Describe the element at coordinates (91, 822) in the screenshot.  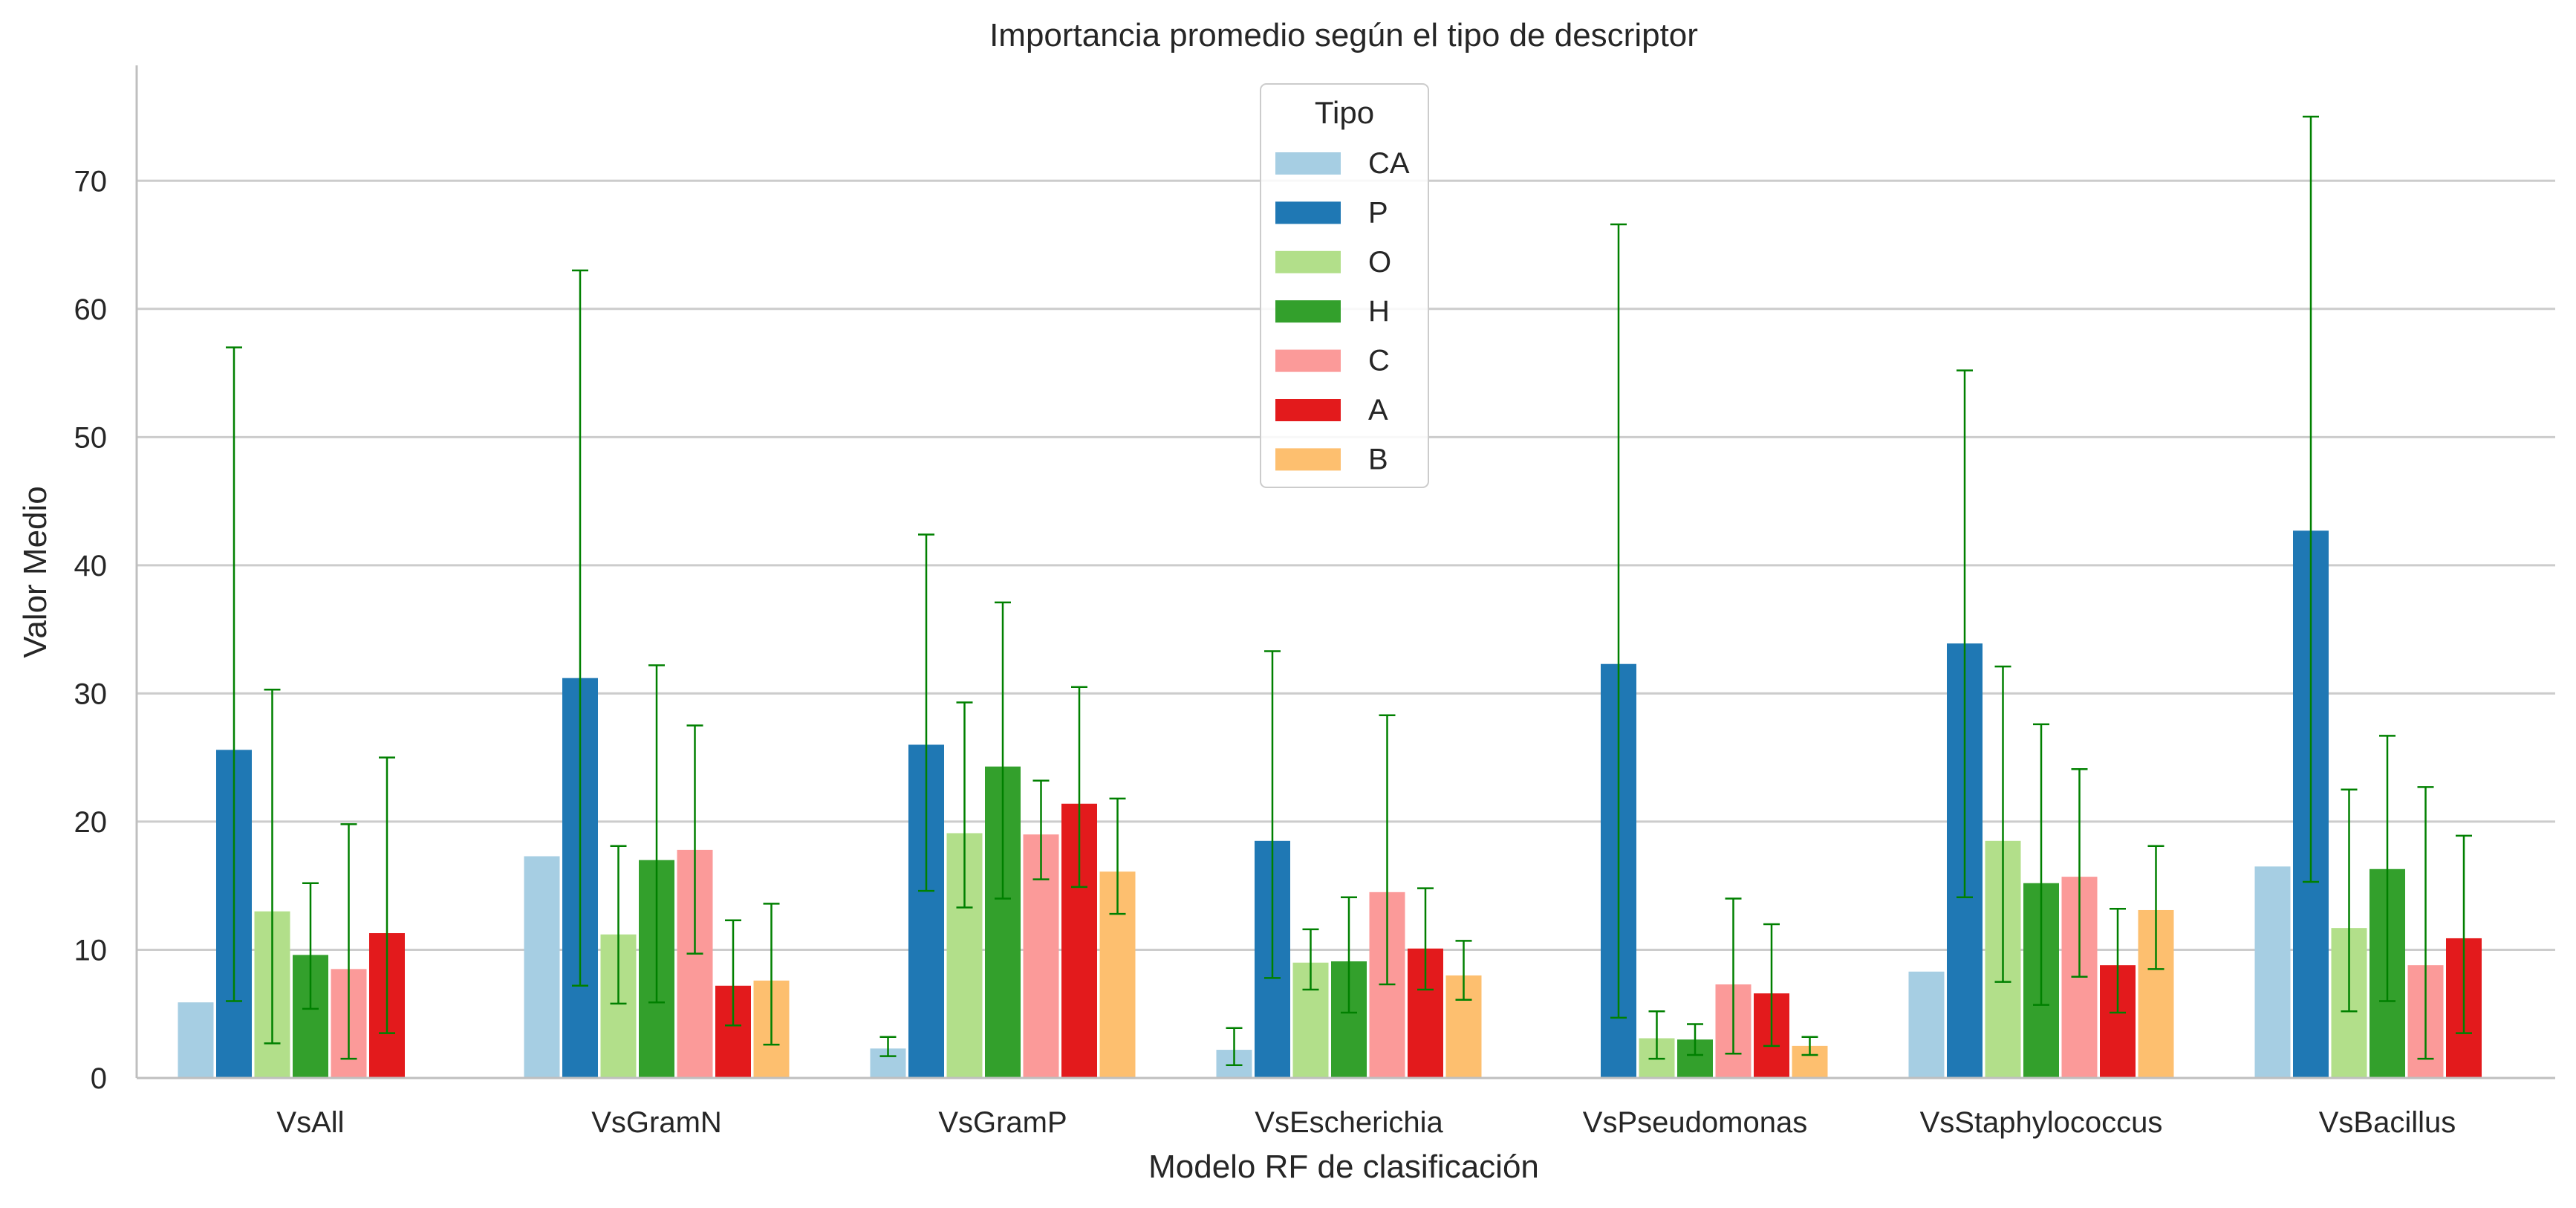
I see `y-tick-label: 20` at that location.